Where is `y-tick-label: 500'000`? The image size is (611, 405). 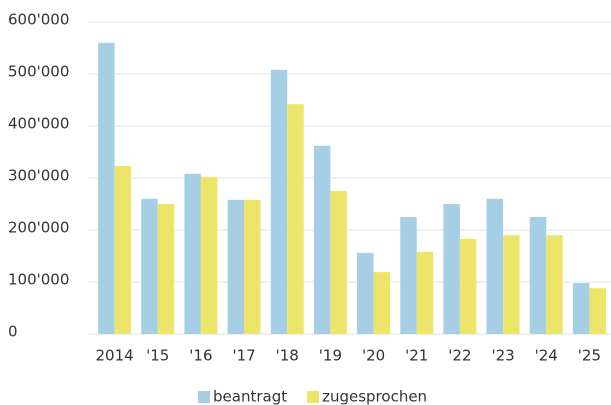 y-tick-label: 500'000 is located at coordinates (38, 72).